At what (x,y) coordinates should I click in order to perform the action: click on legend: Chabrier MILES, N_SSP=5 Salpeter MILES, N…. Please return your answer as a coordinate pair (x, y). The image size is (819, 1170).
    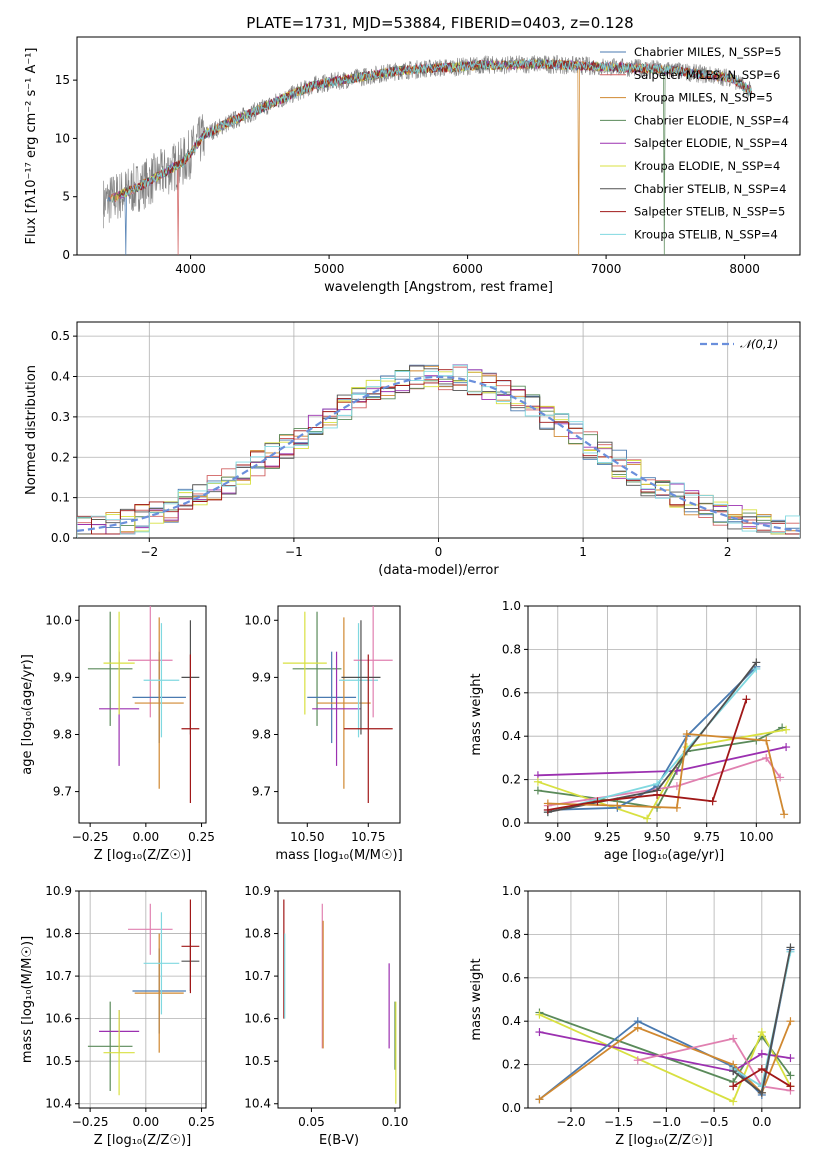
    Looking at the image, I should click on (694, 143).